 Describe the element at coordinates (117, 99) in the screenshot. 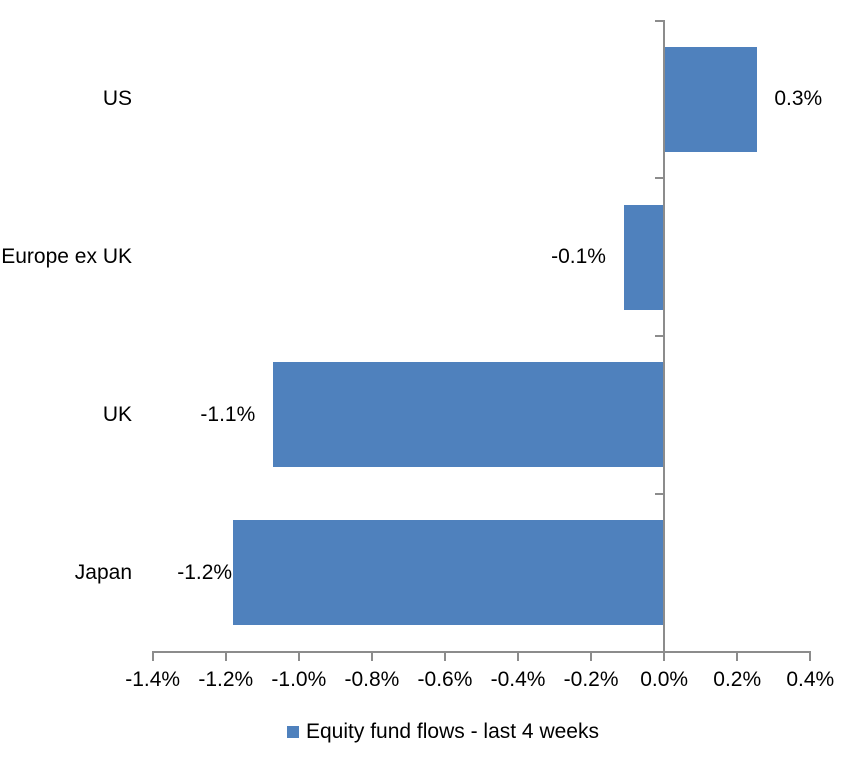

I see `category-label-us: US` at that location.